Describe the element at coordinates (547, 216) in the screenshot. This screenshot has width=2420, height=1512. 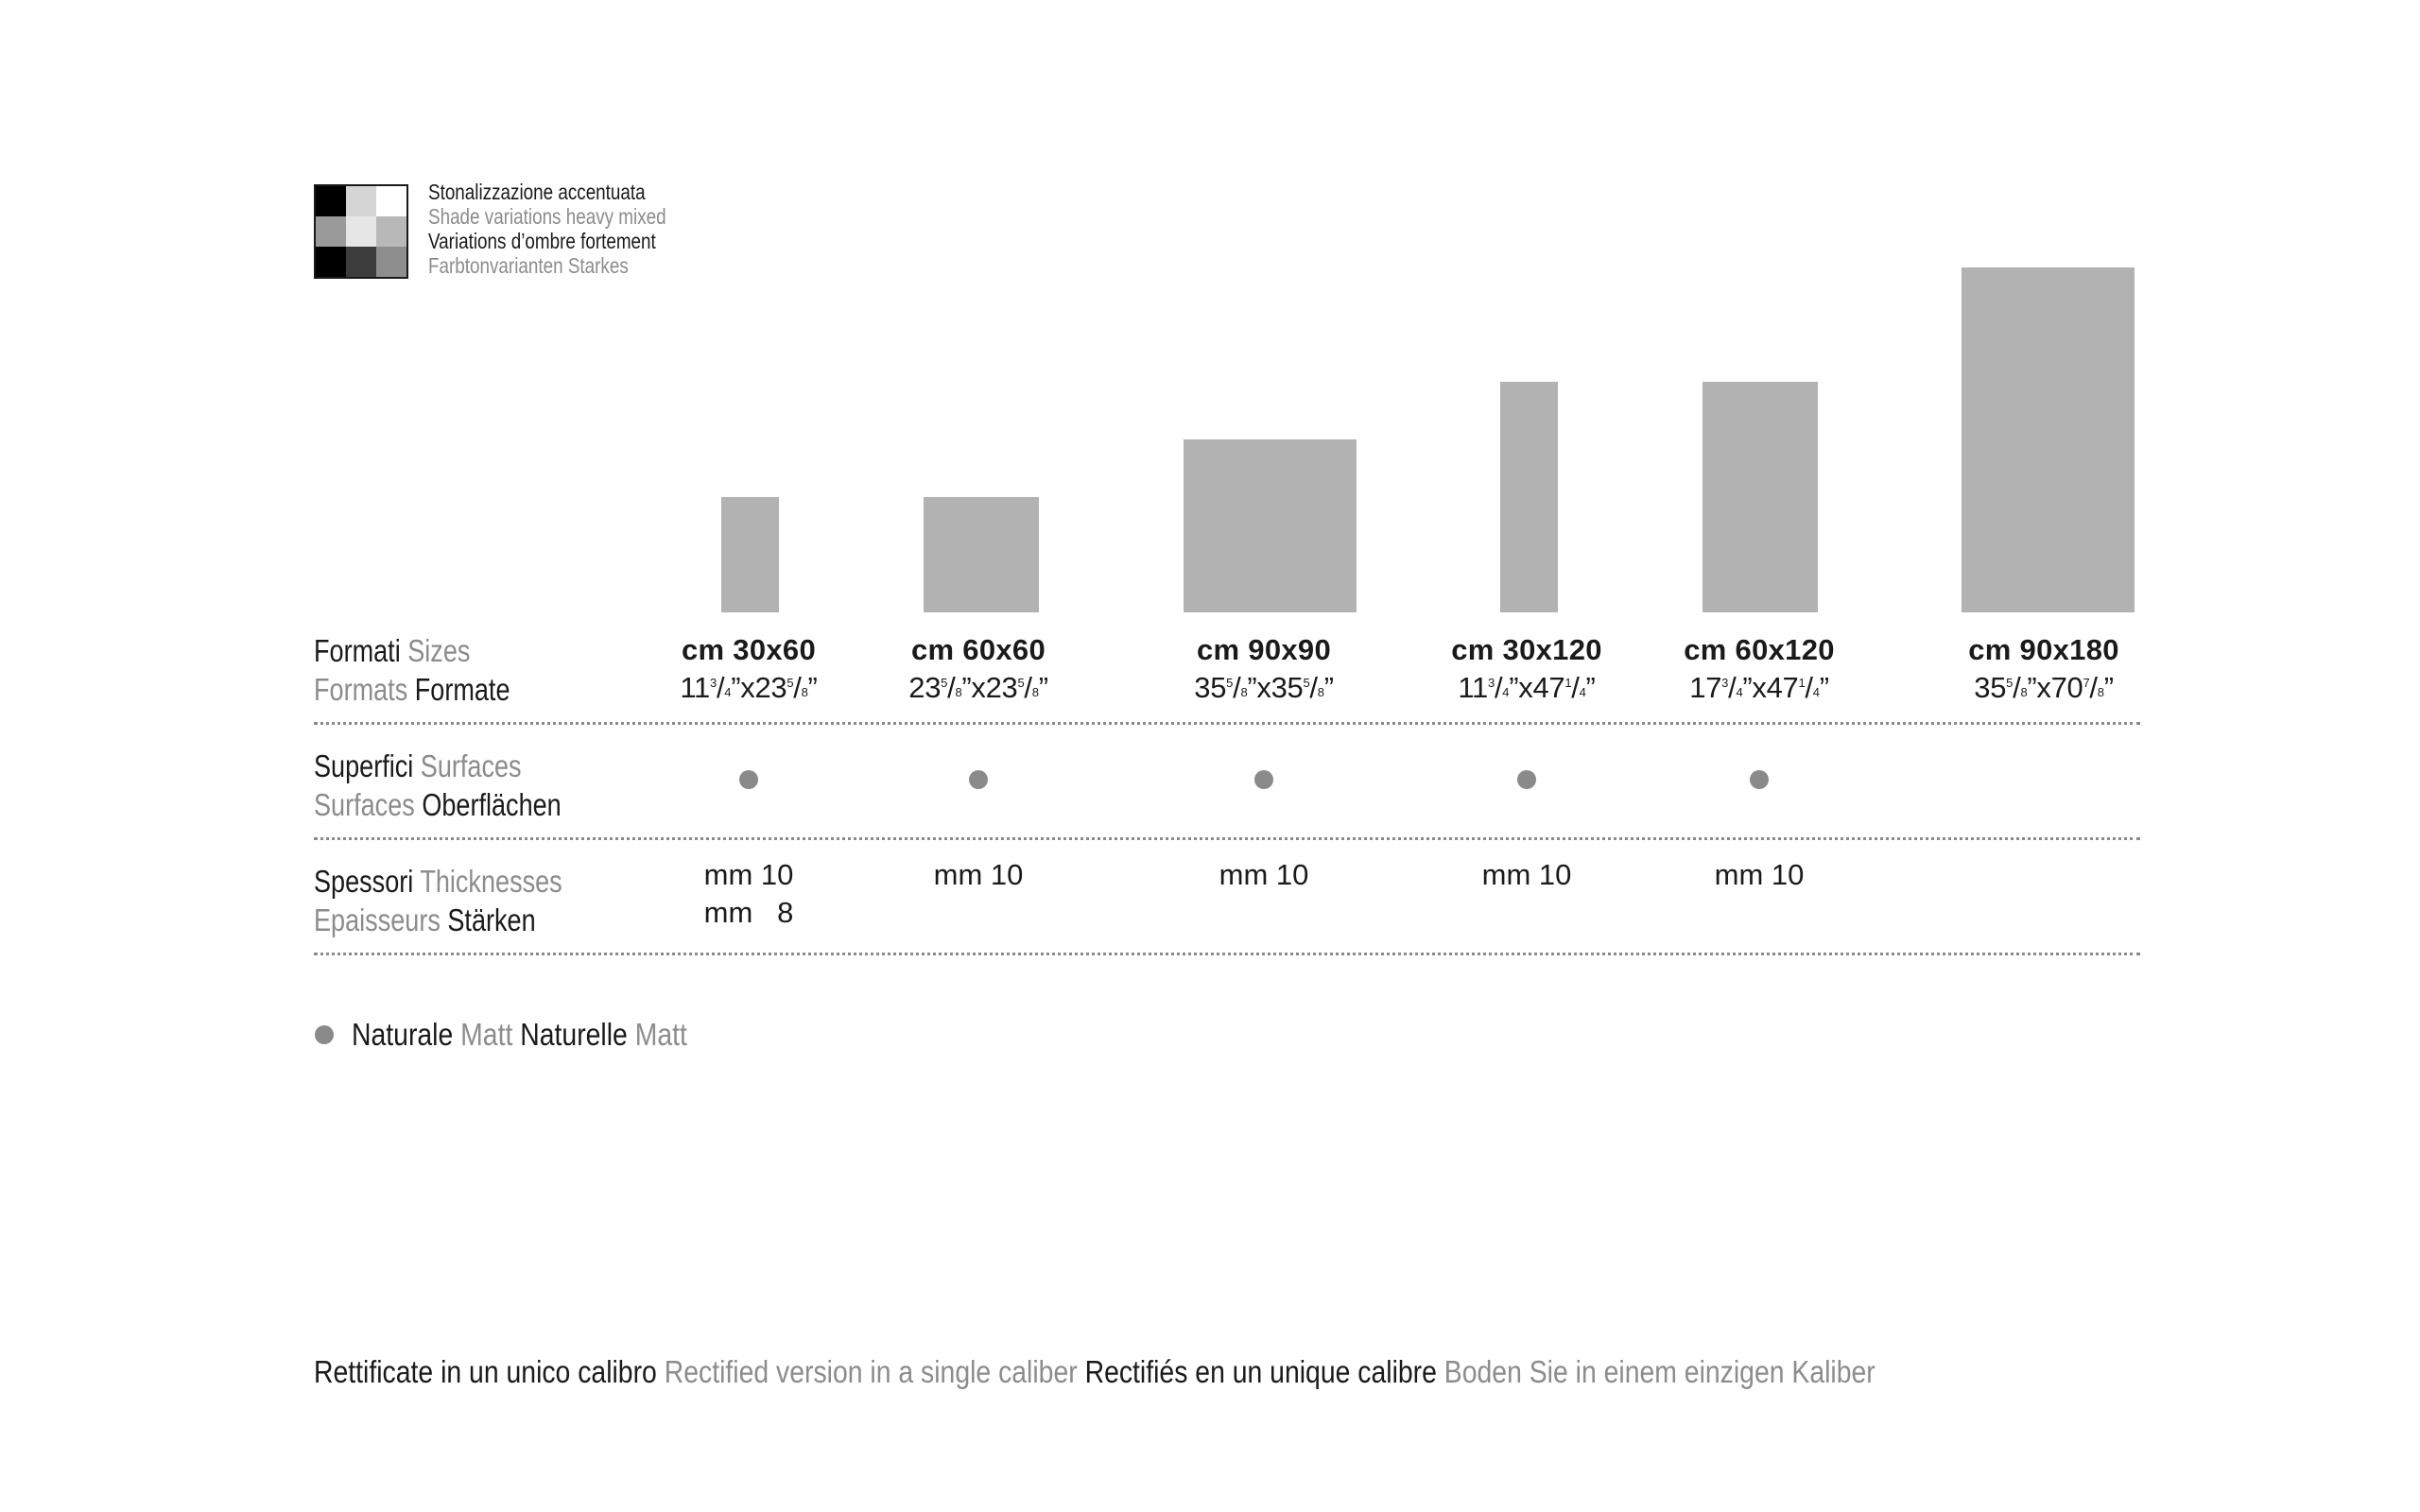
I see `shade-label-en: Shade variations heavy mixed` at that location.